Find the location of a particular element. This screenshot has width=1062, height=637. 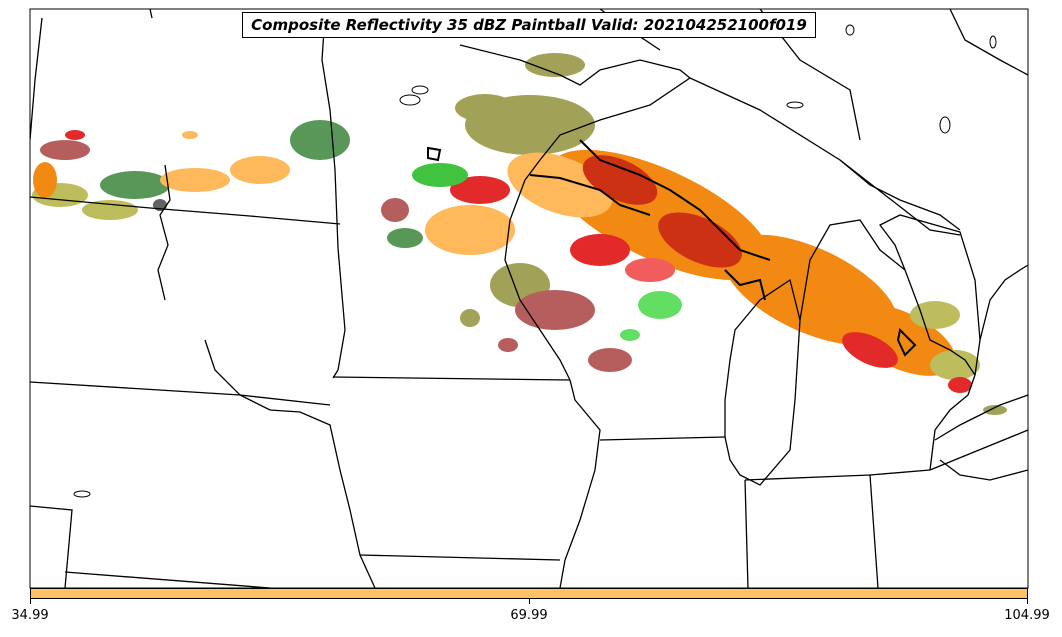

colorbar-tick-mark-right is located at coordinates (1027, 601).